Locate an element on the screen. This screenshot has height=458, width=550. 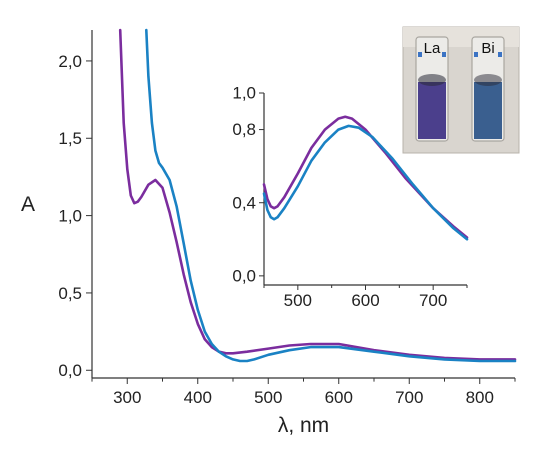
main-x-tick-label: 500 is located at coordinates (268, 397).